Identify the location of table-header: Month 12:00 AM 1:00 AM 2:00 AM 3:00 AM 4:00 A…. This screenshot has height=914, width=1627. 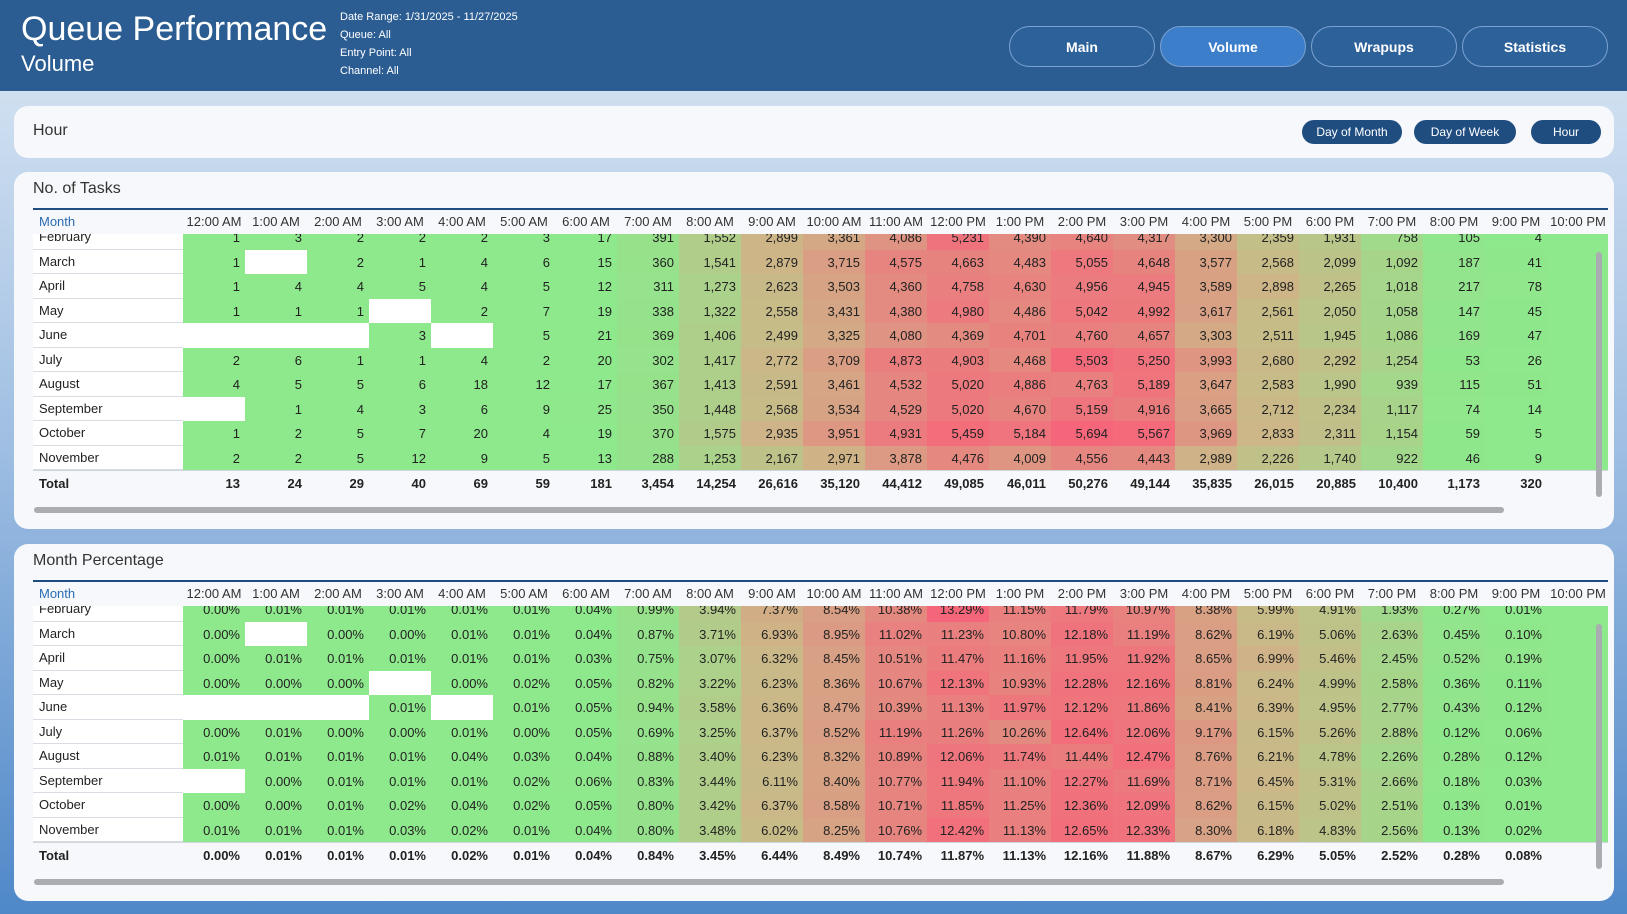
(820, 222).